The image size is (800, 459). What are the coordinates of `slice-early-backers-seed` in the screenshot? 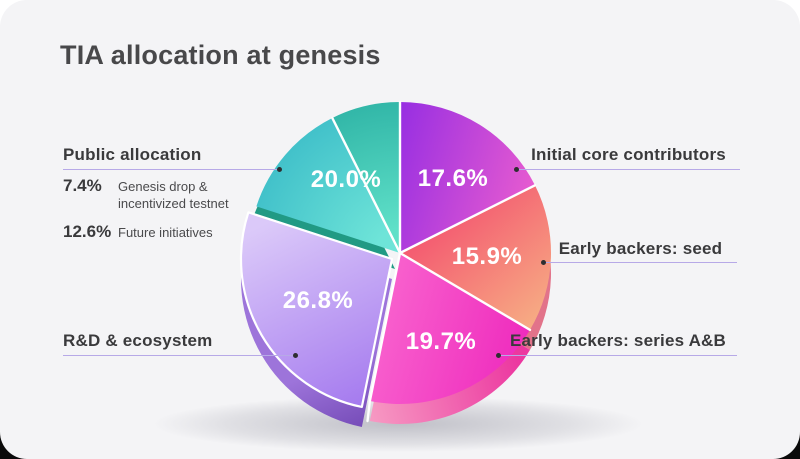 It's located at (476, 257).